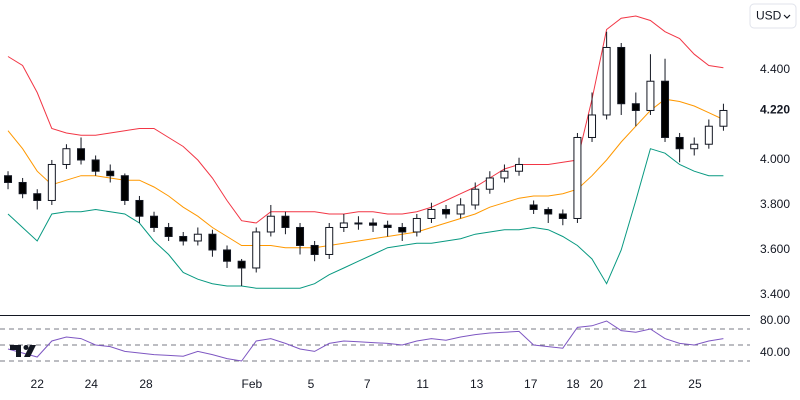 Image resolution: width=800 pixels, height=400 pixels. Describe the element at coordinates (787, 16) in the screenshot. I see `dropdown-chevron` at that location.